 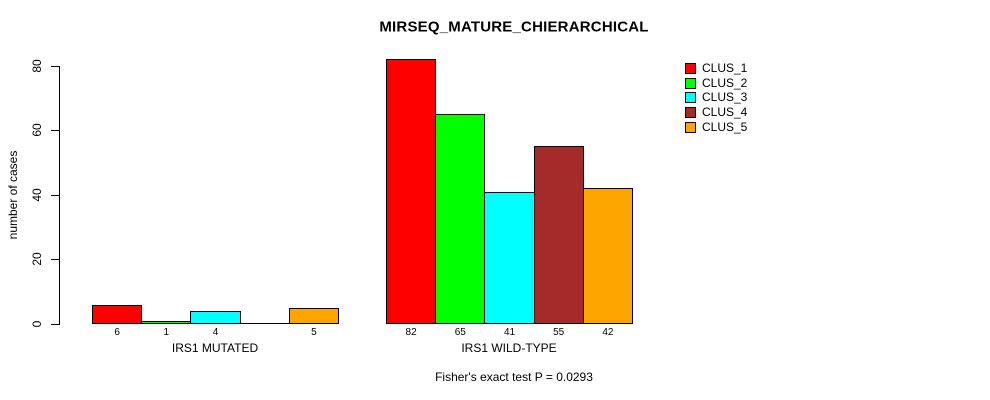 What do you see at coordinates (725, 97) in the screenshot?
I see `legend-label: CLUS_3` at bounding box center [725, 97].